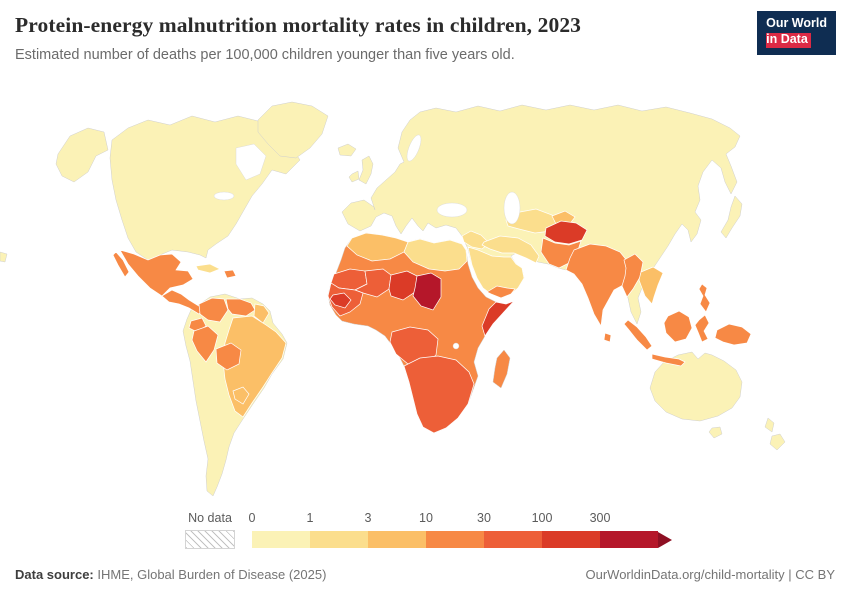 This screenshot has height=600, width=850. I want to click on region-greenland, so click(293, 130).